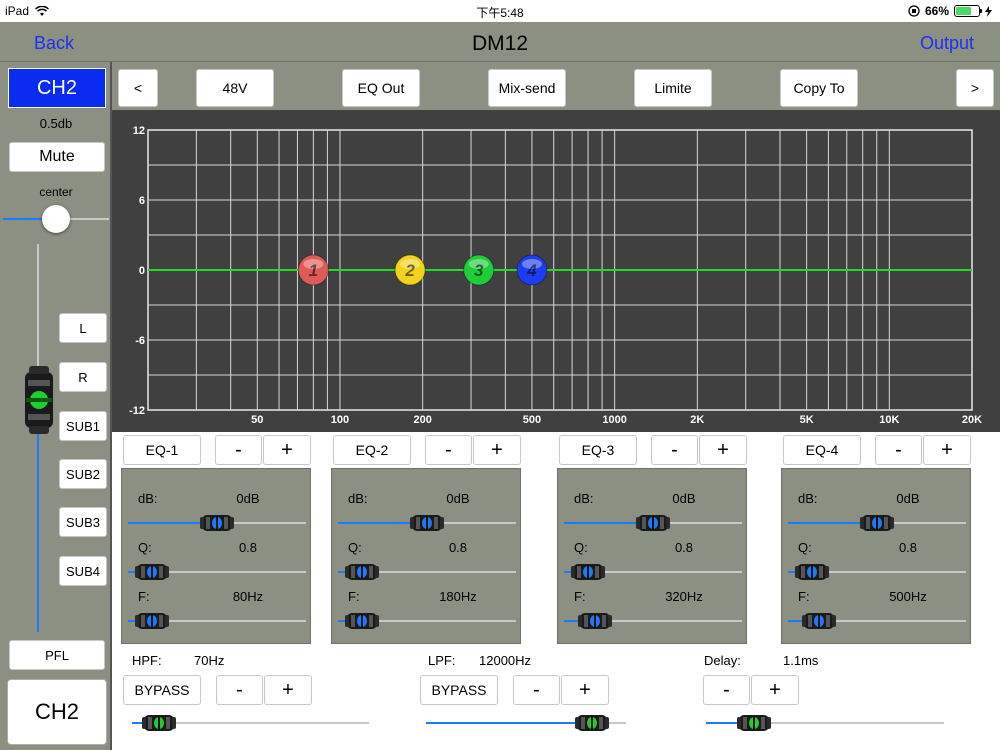 The image size is (1000, 750). I want to click on channel-badge: CH2, so click(57, 88).